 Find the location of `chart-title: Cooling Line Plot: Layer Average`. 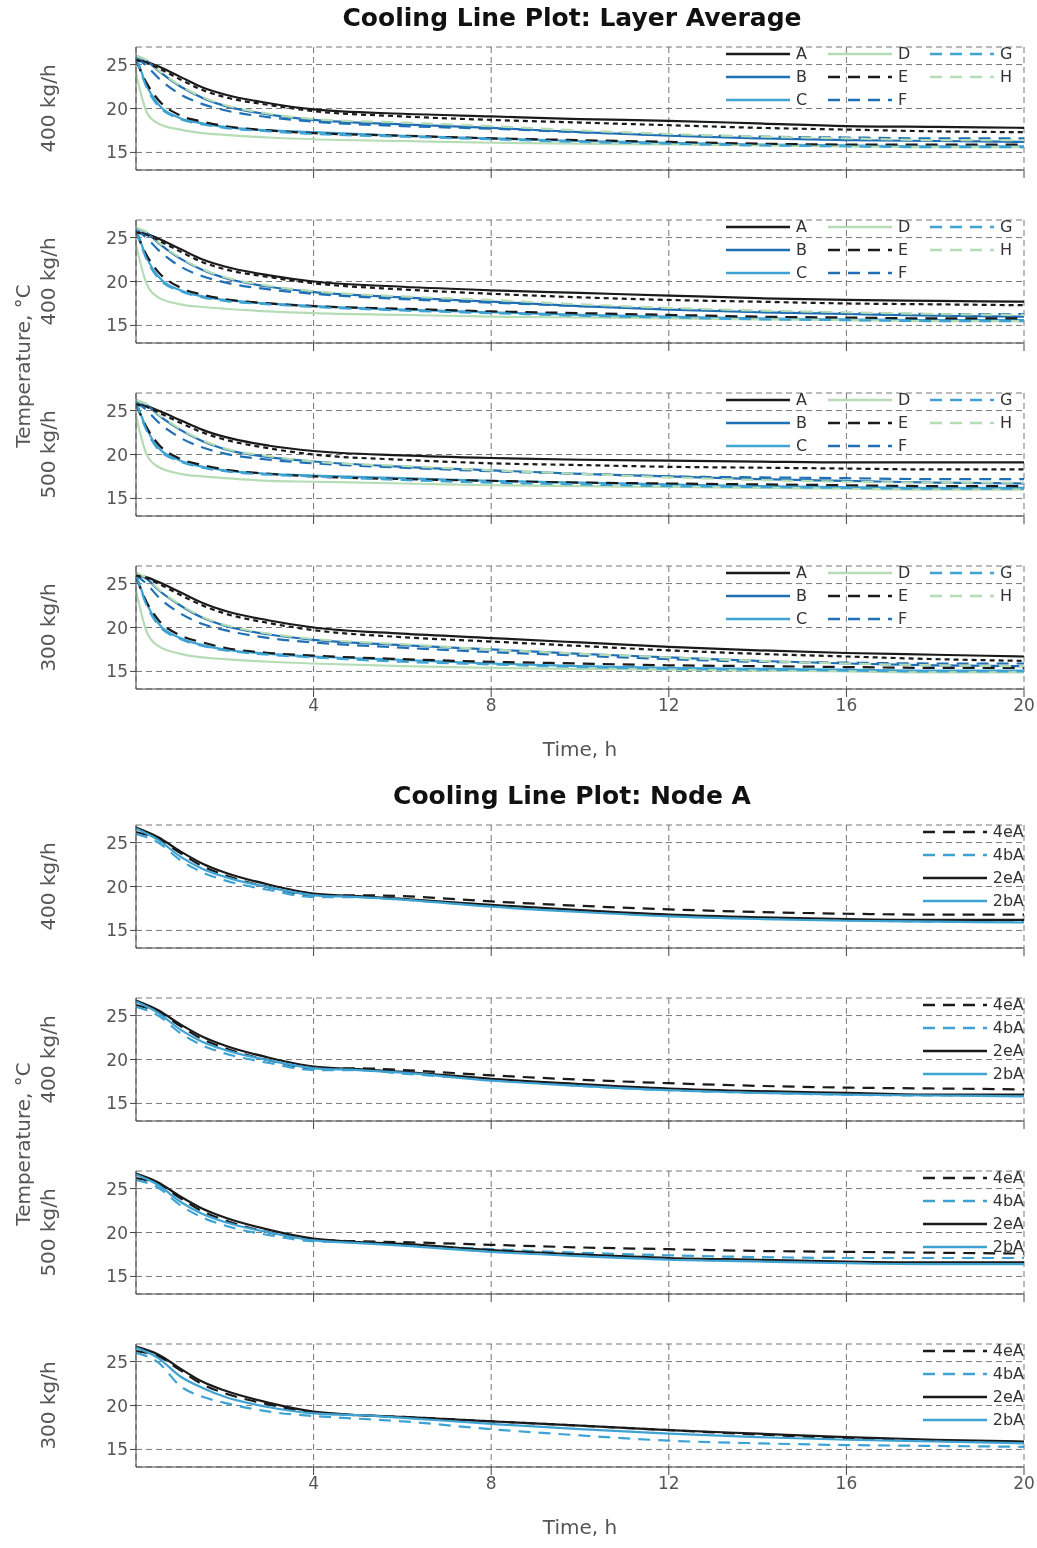

chart-title: Cooling Line Plot: Layer Average is located at coordinates (572, 18).